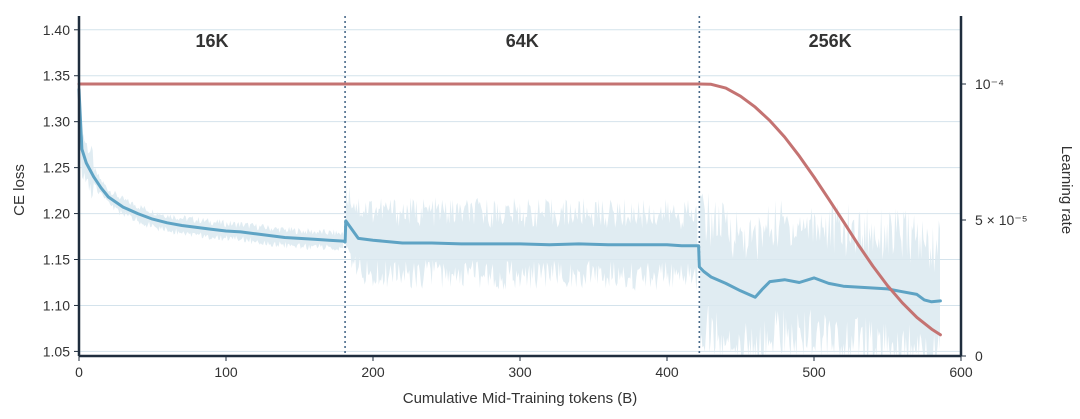 The image size is (1080, 419). I want to click on phase-label-256k: 256K, so click(830, 41).